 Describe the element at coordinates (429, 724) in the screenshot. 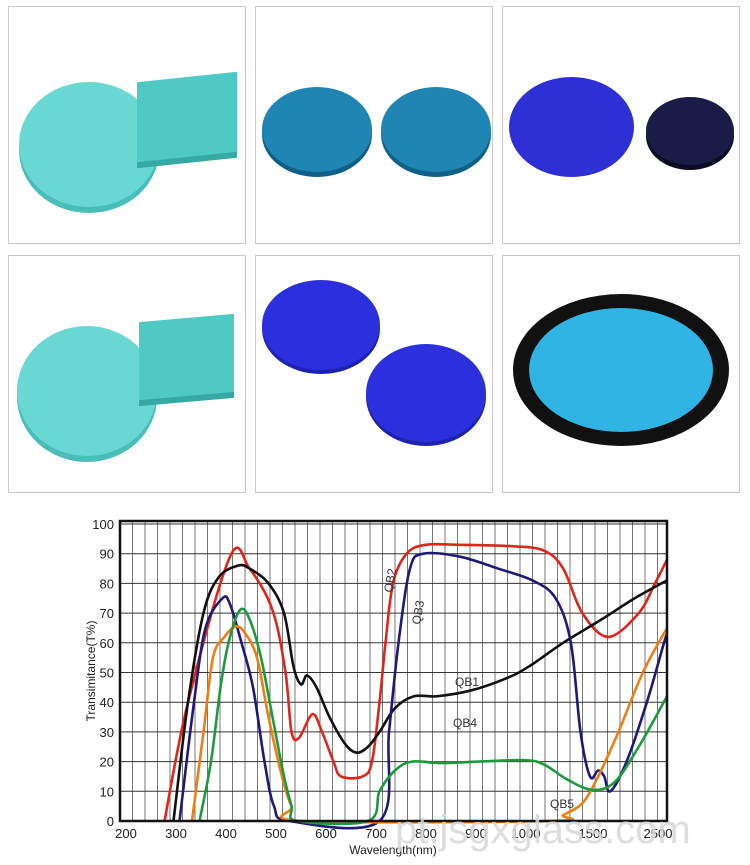

I see `series-line-qb5` at that location.